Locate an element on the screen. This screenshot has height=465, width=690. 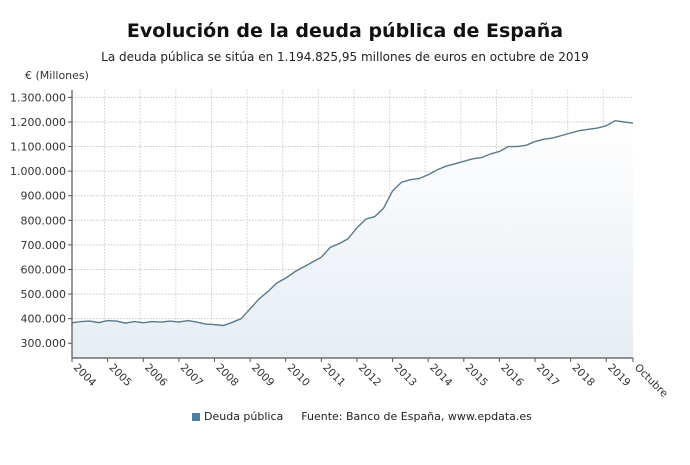
legend-label: Deuda pública is located at coordinates (244, 416).